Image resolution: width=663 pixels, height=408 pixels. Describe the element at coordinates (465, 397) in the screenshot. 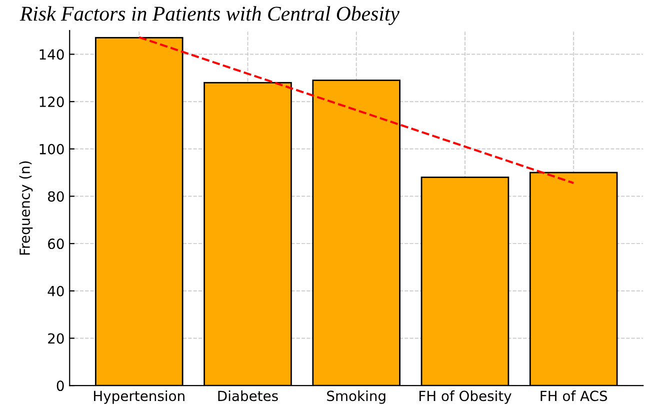

I see `x-tick-label: FH of Obesity` at that location.